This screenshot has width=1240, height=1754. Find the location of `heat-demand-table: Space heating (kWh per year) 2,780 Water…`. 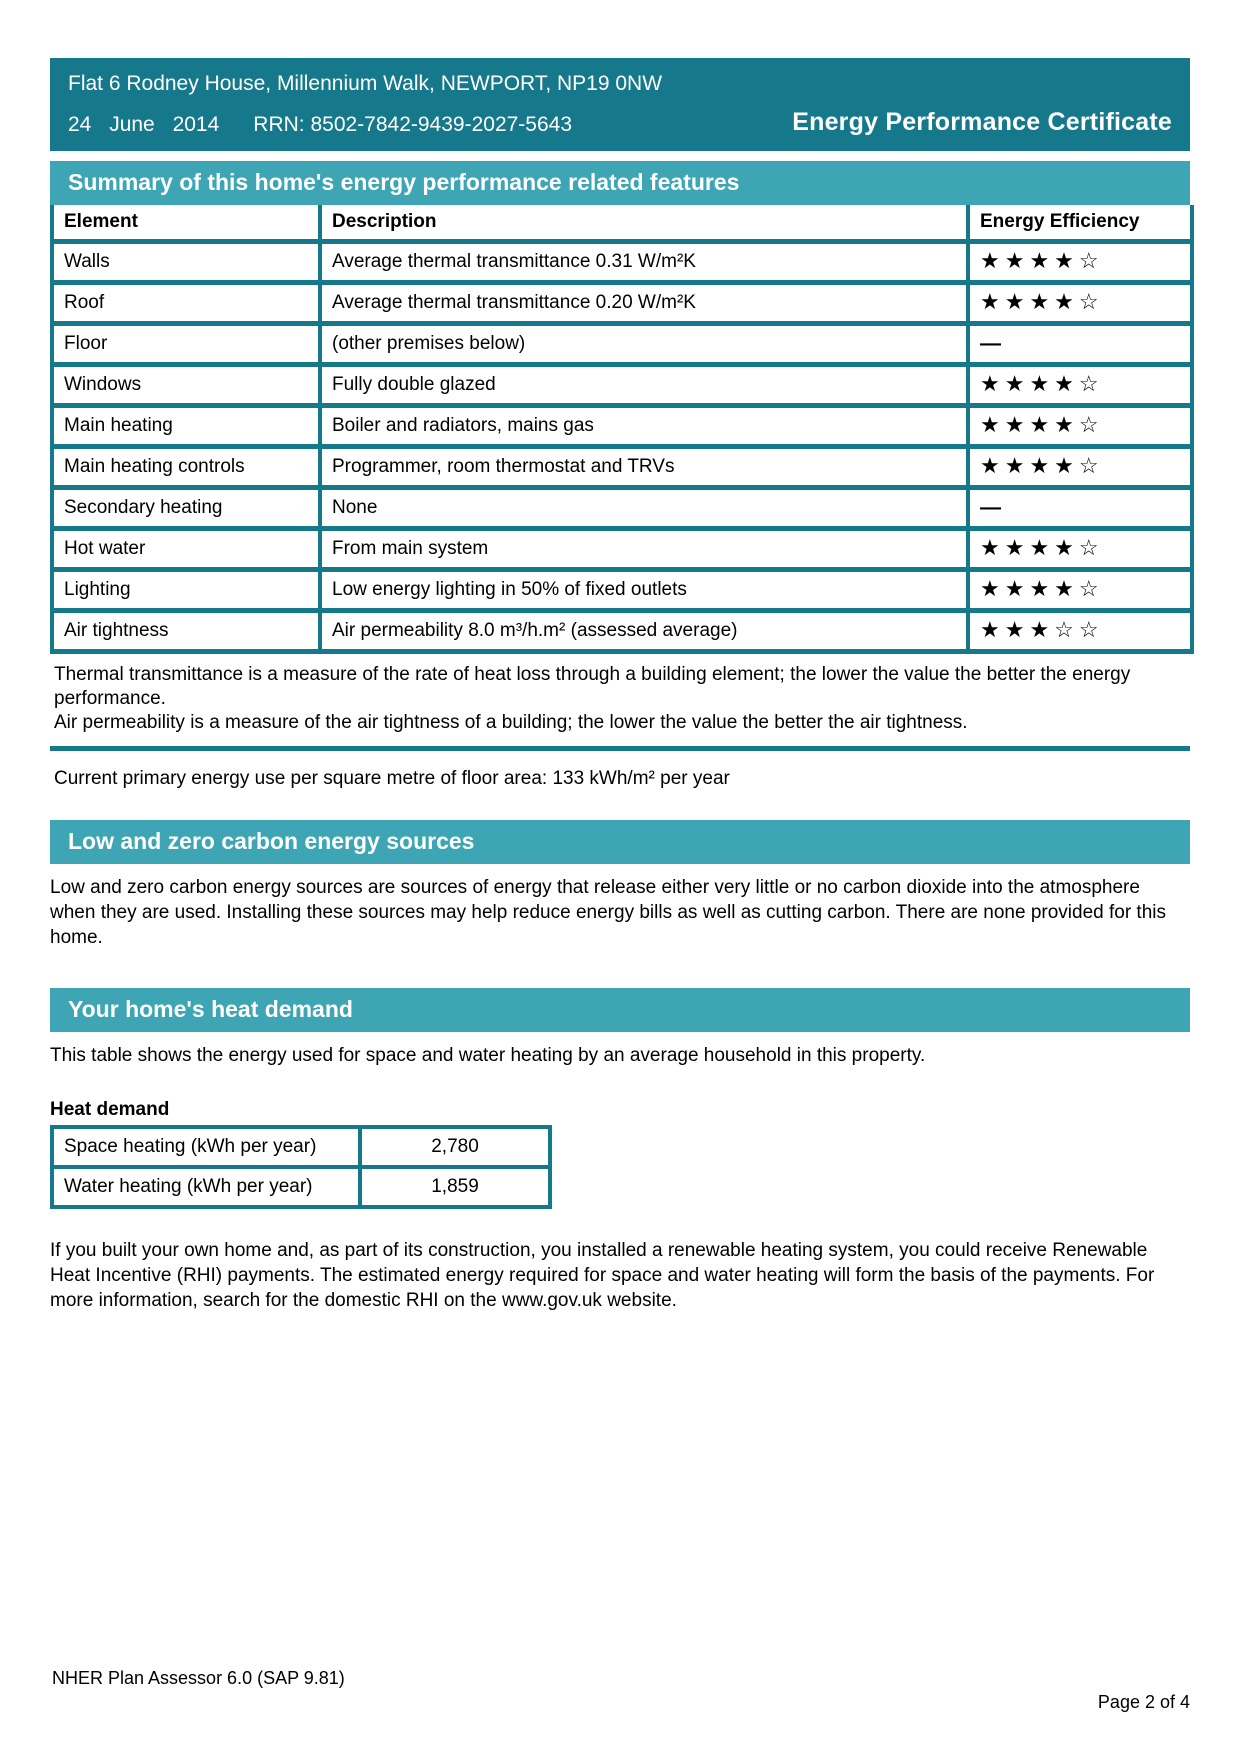

heat-demand-table: Space heating (kWh per year) 2,780 Water… is located at coordinates (301, 1167).